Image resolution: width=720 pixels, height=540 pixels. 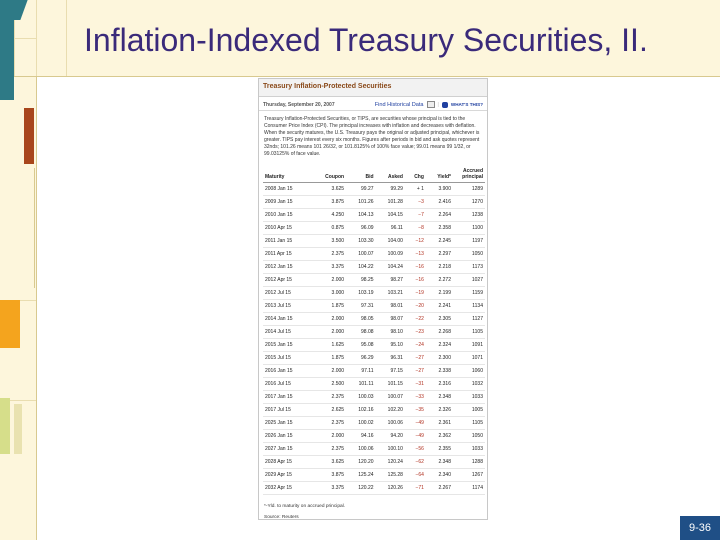 What do you see at coordinates (415, 384) in the screenshot?
I see `cell-chg: −31` at bounding box center [415, 384].